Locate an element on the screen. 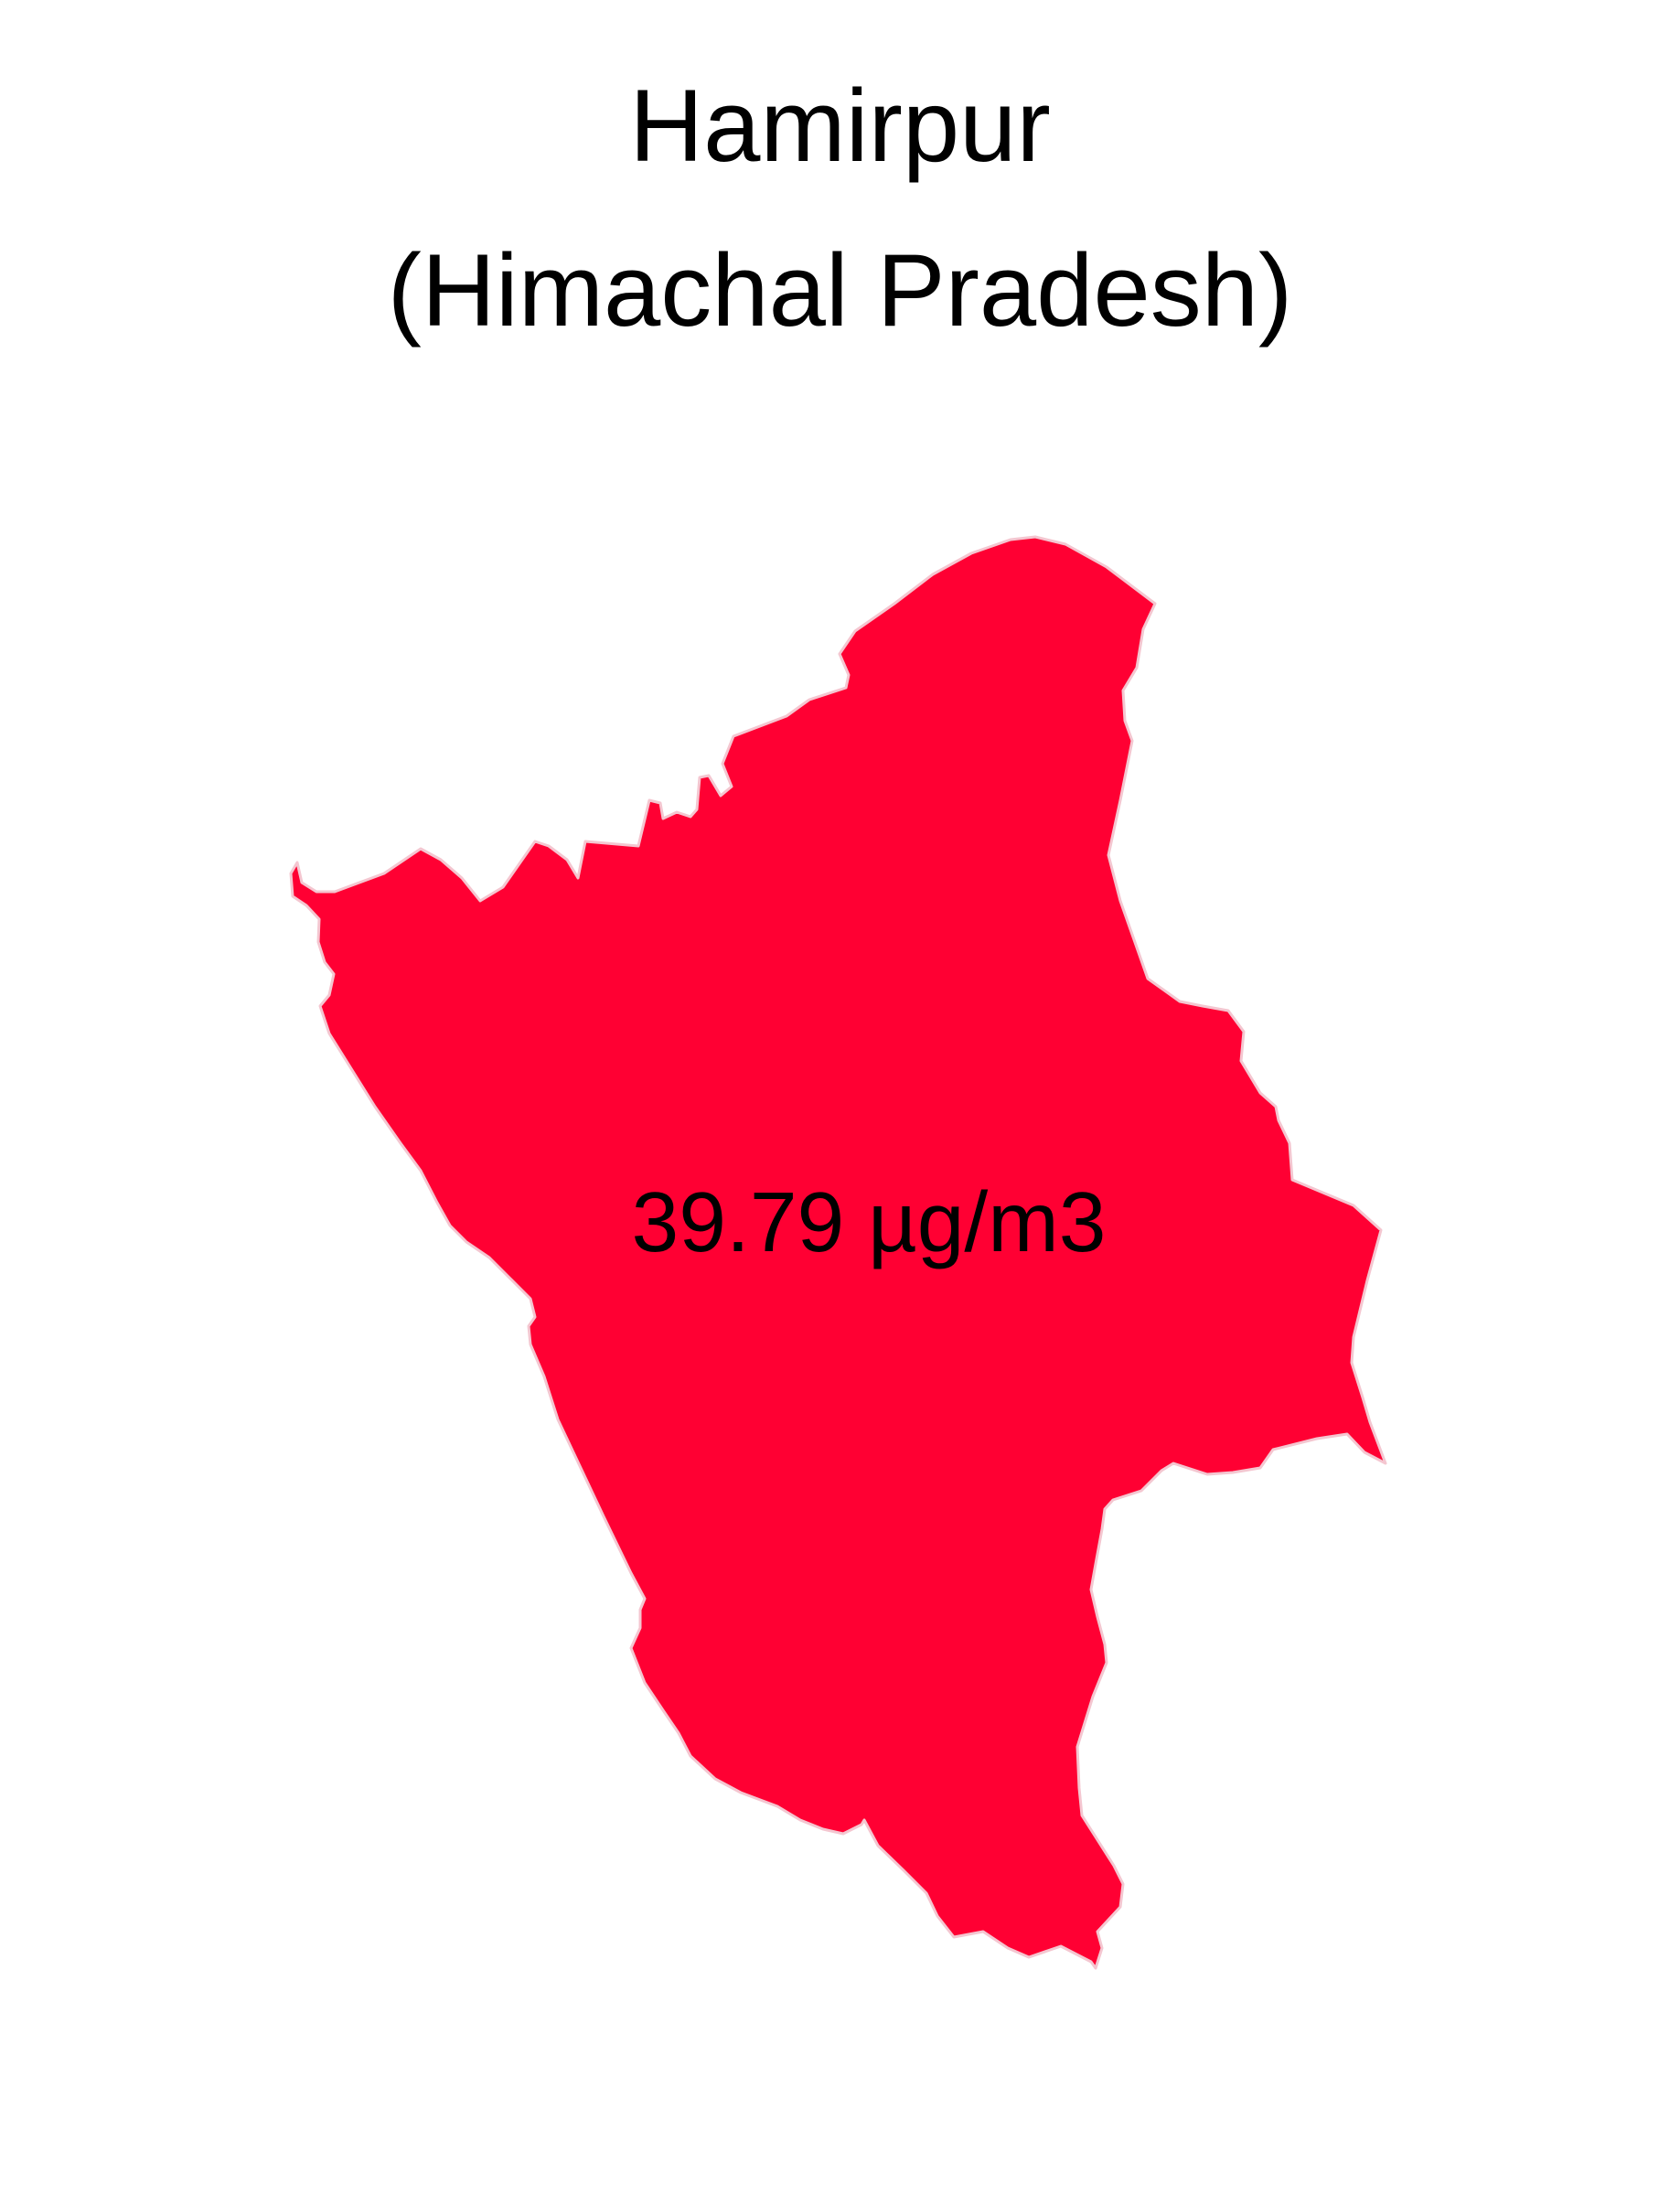  map-title: Hamirpur is located at coordinates (840, 126).